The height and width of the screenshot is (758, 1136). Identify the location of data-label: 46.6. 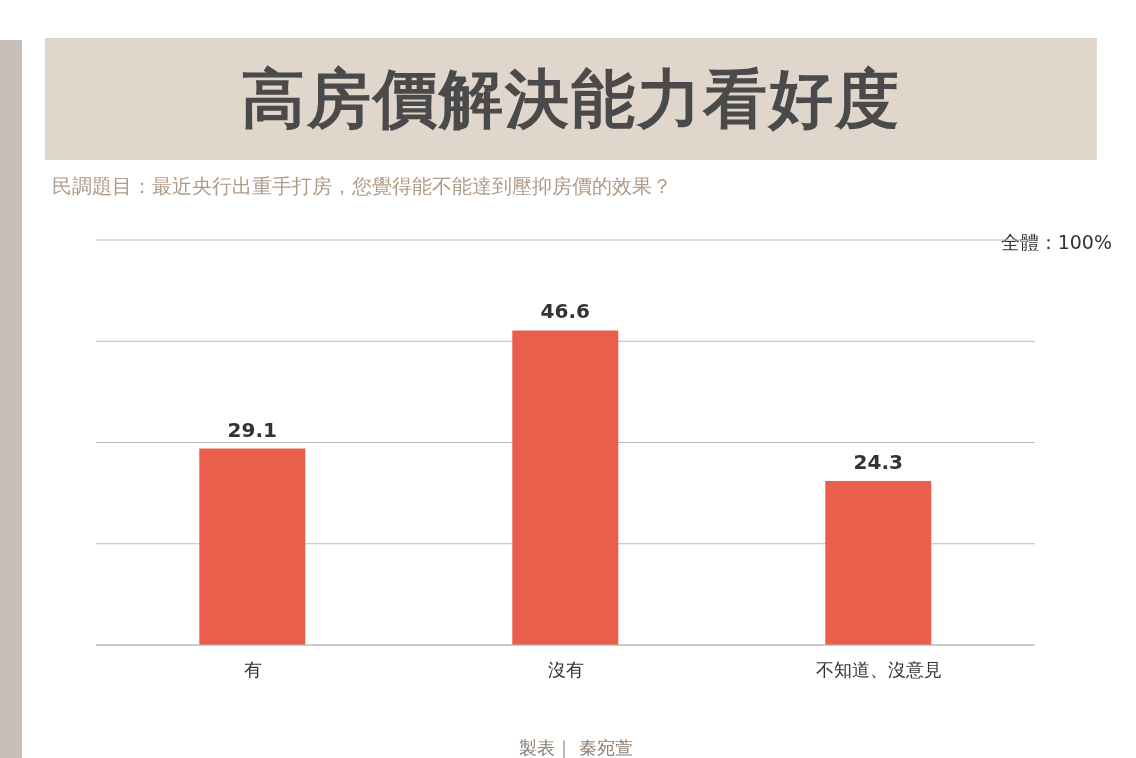
(565, 311).